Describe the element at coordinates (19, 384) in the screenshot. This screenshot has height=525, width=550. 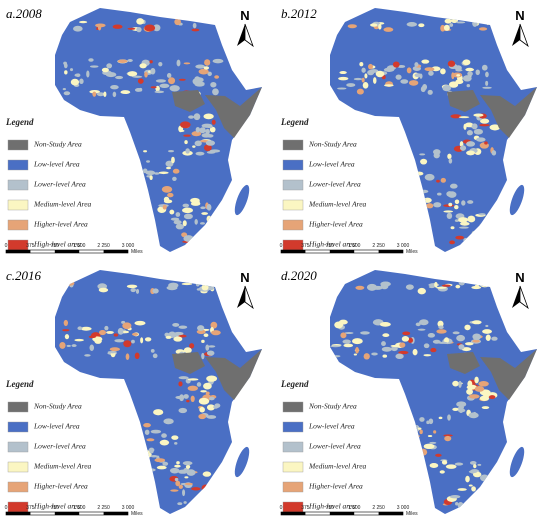
I see `legend-title: Legend` at that location.